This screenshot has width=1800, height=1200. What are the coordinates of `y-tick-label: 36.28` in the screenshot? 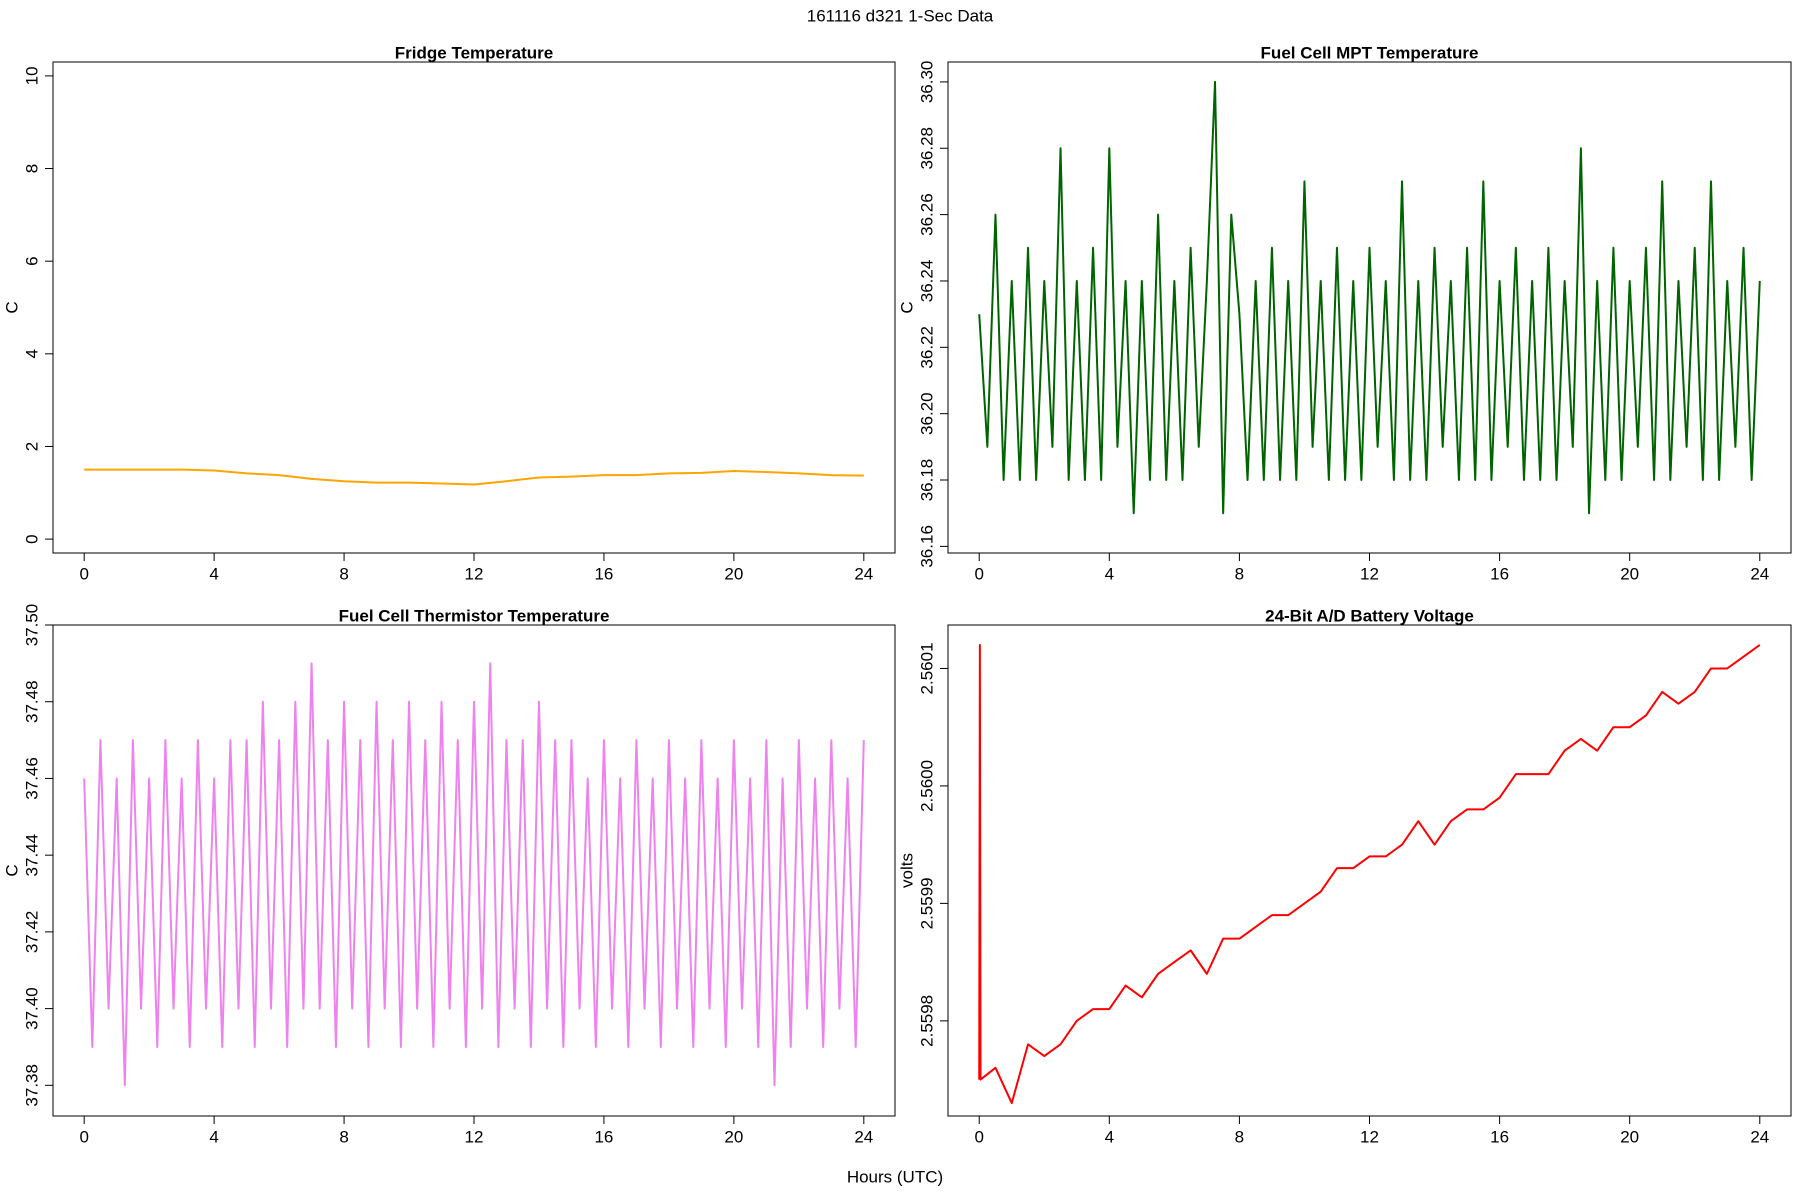 It's located at (926, 148).